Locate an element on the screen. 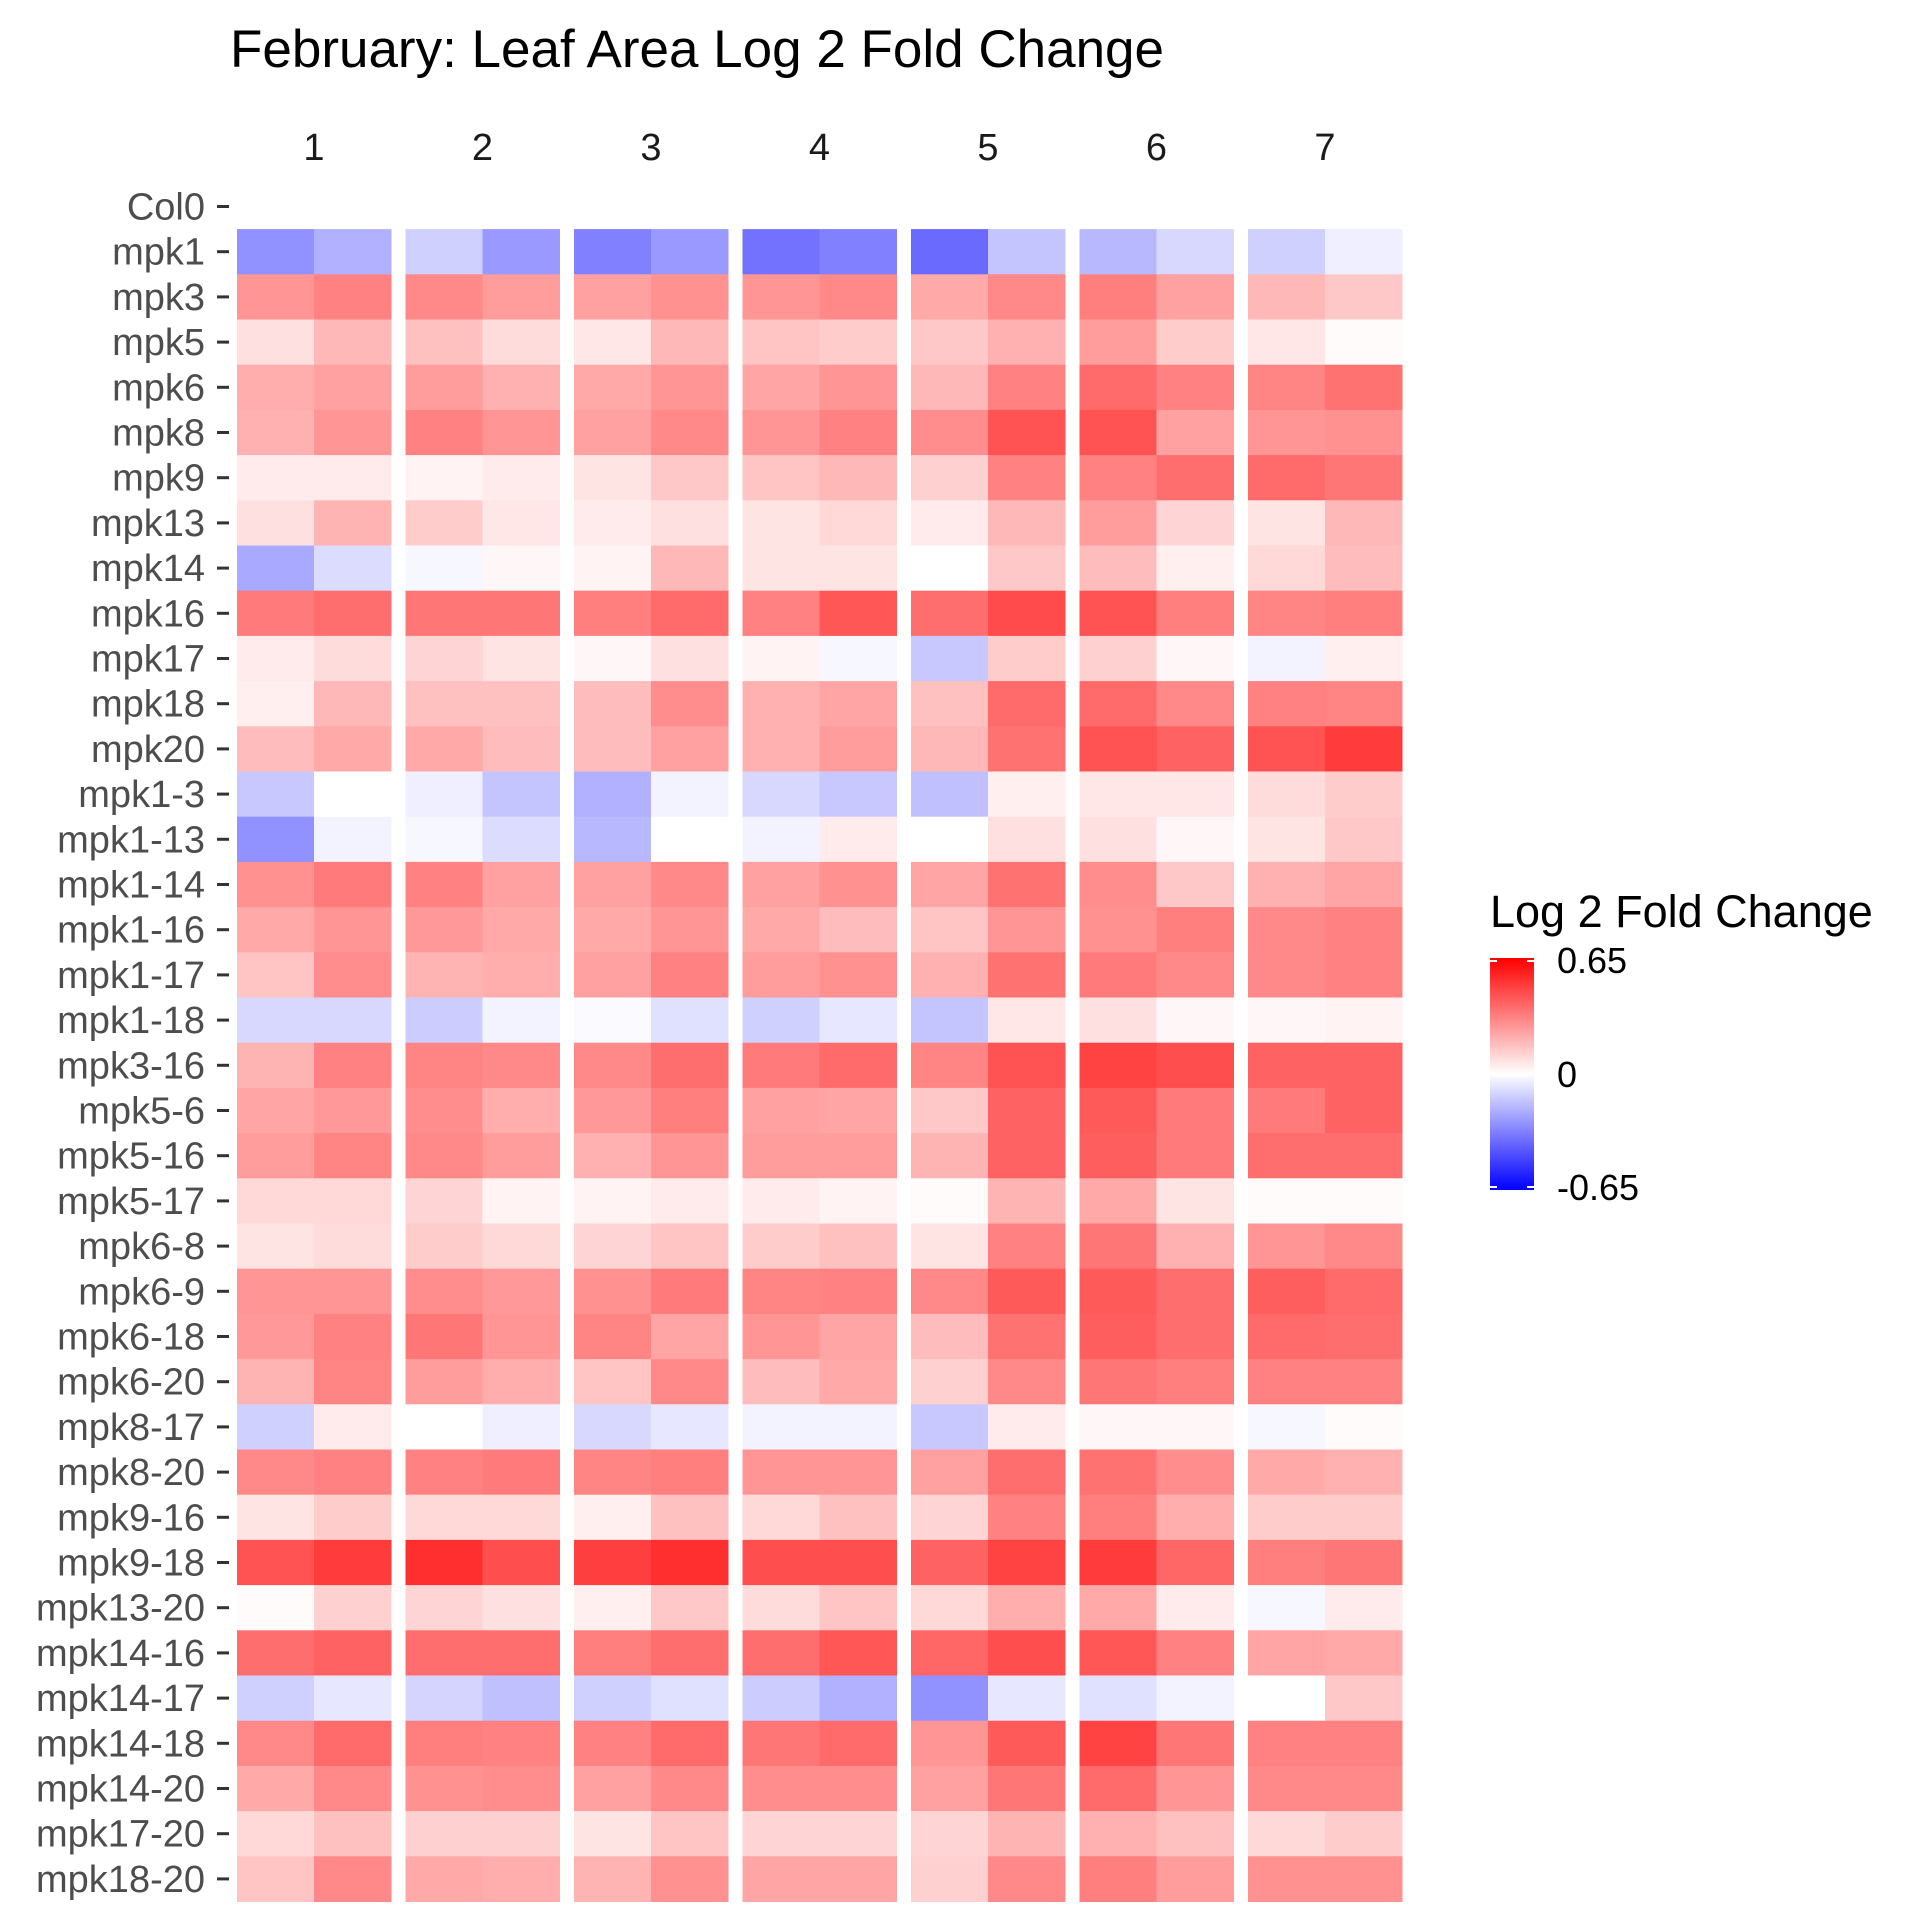 This screenshot has width=1920, height=1920. row-label-mpk3: mpk3 is located at coordinates (158, 298).